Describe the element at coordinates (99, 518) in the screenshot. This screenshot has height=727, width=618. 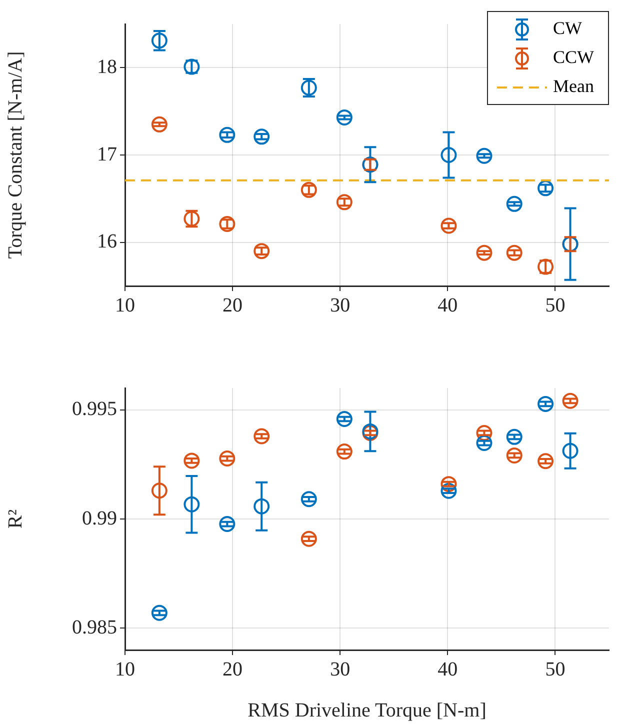
I see `y-tick-label: 0.99` at that location.